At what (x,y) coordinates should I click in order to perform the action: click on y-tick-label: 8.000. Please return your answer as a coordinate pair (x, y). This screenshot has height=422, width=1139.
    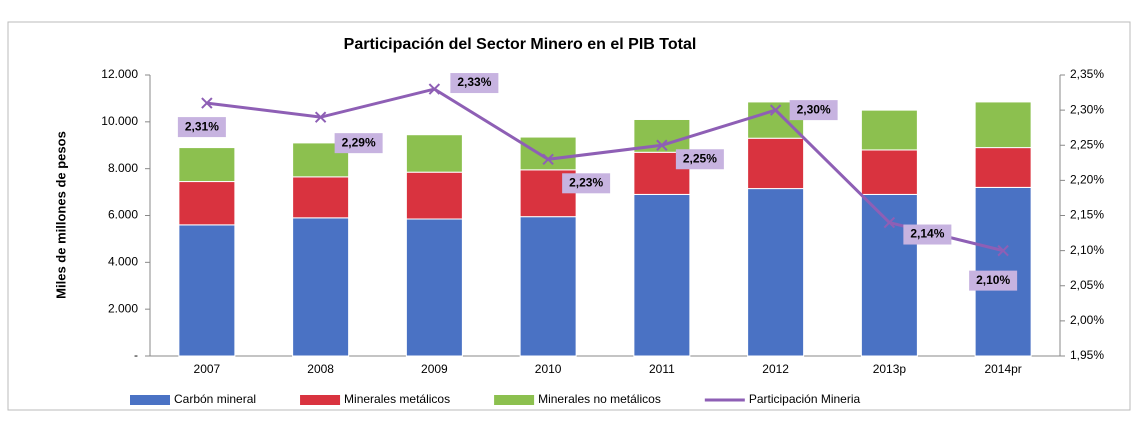
    Looking at the image, I should click on (123, 168).